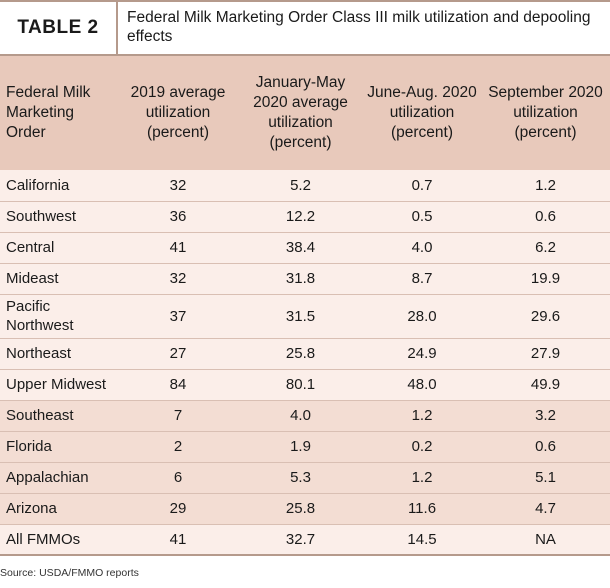 This screenshot has width=610, height=588. What do you see at coordinates (300, 279) in the screenshot?
I see `value-jan-may: 31.8` at bounding box center [300, 279].